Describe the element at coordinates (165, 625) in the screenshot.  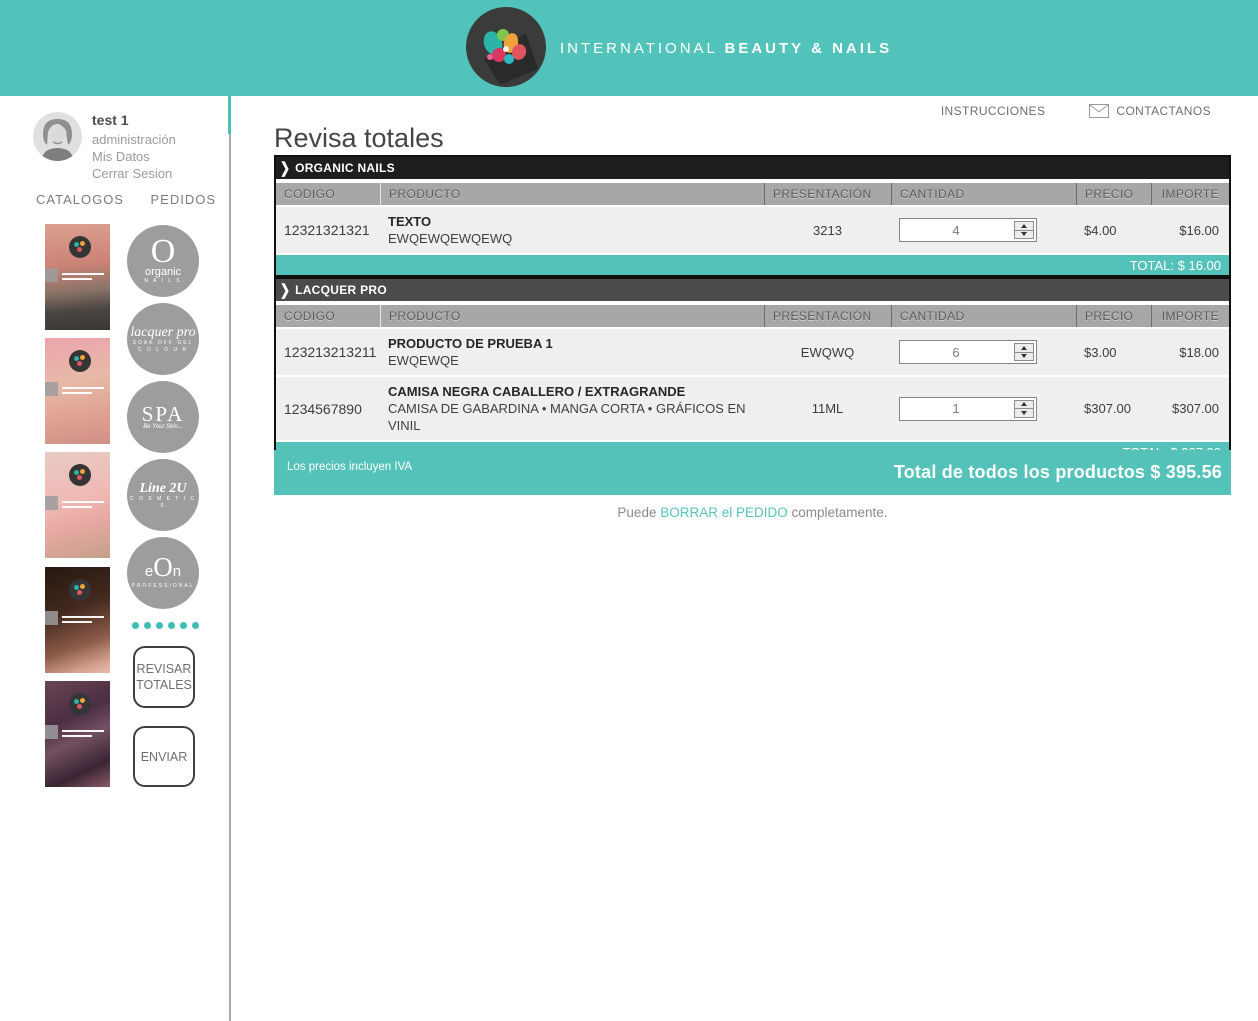
I see `brand-pager-dots` at that location.